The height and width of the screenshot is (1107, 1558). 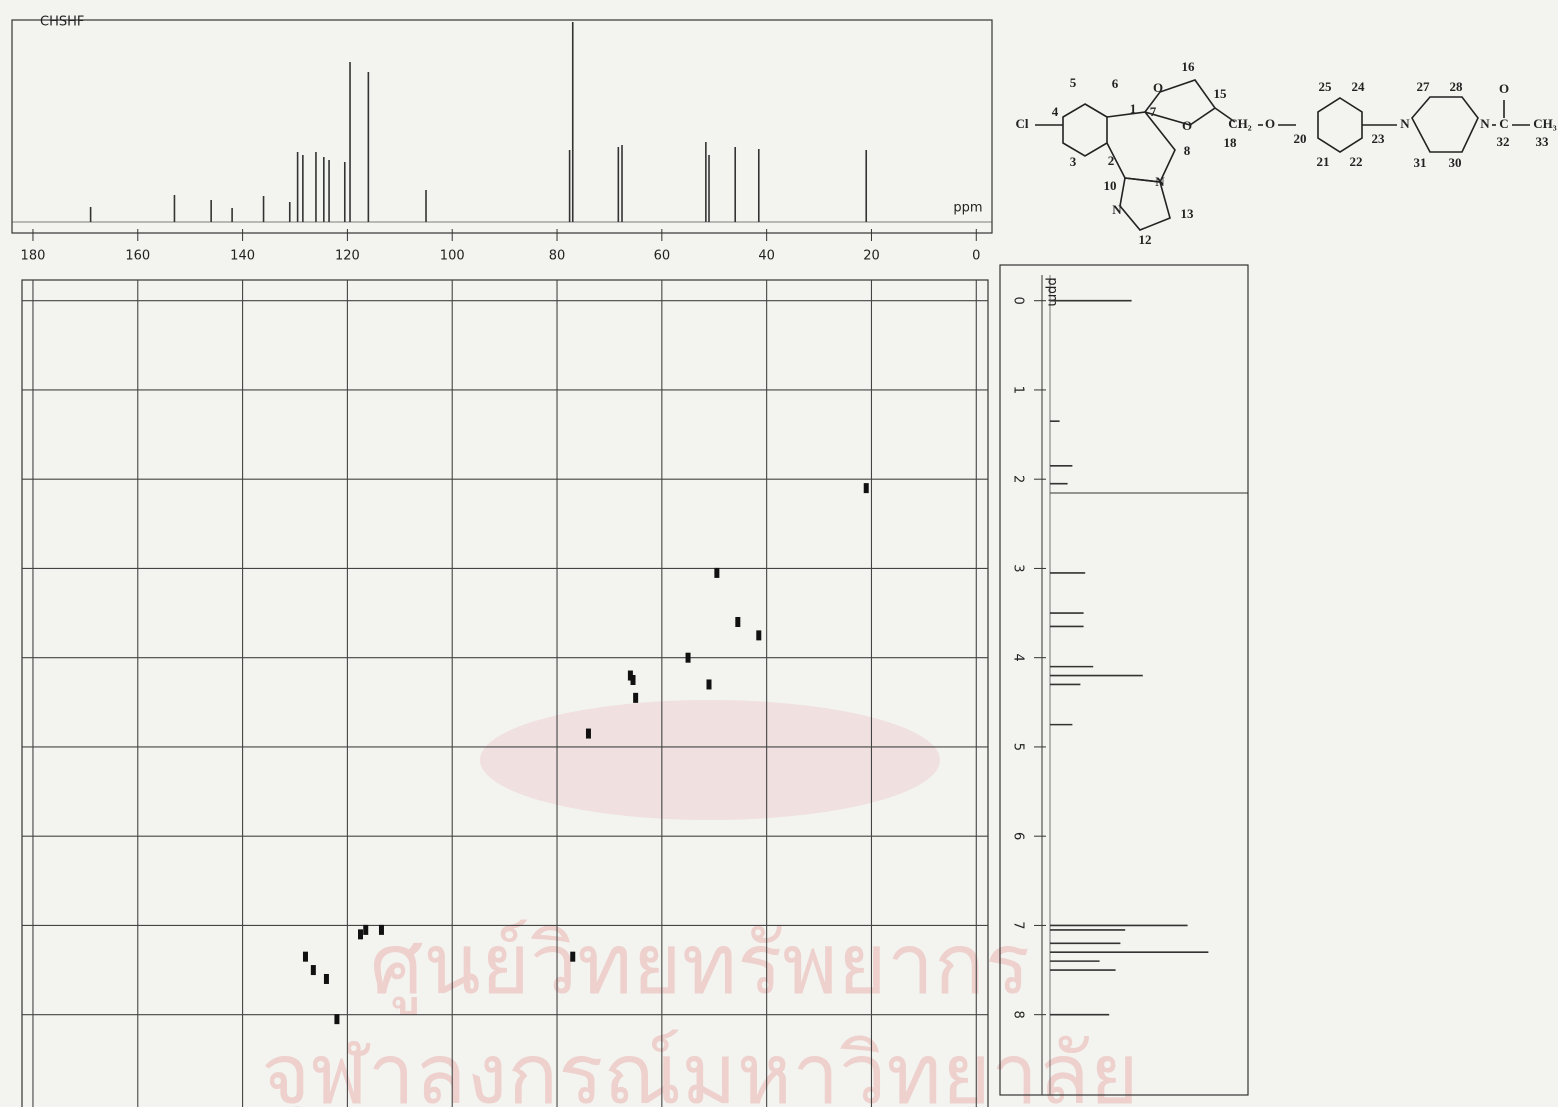 I want to click on atom-label: 32, so click(x=1503, y=141).